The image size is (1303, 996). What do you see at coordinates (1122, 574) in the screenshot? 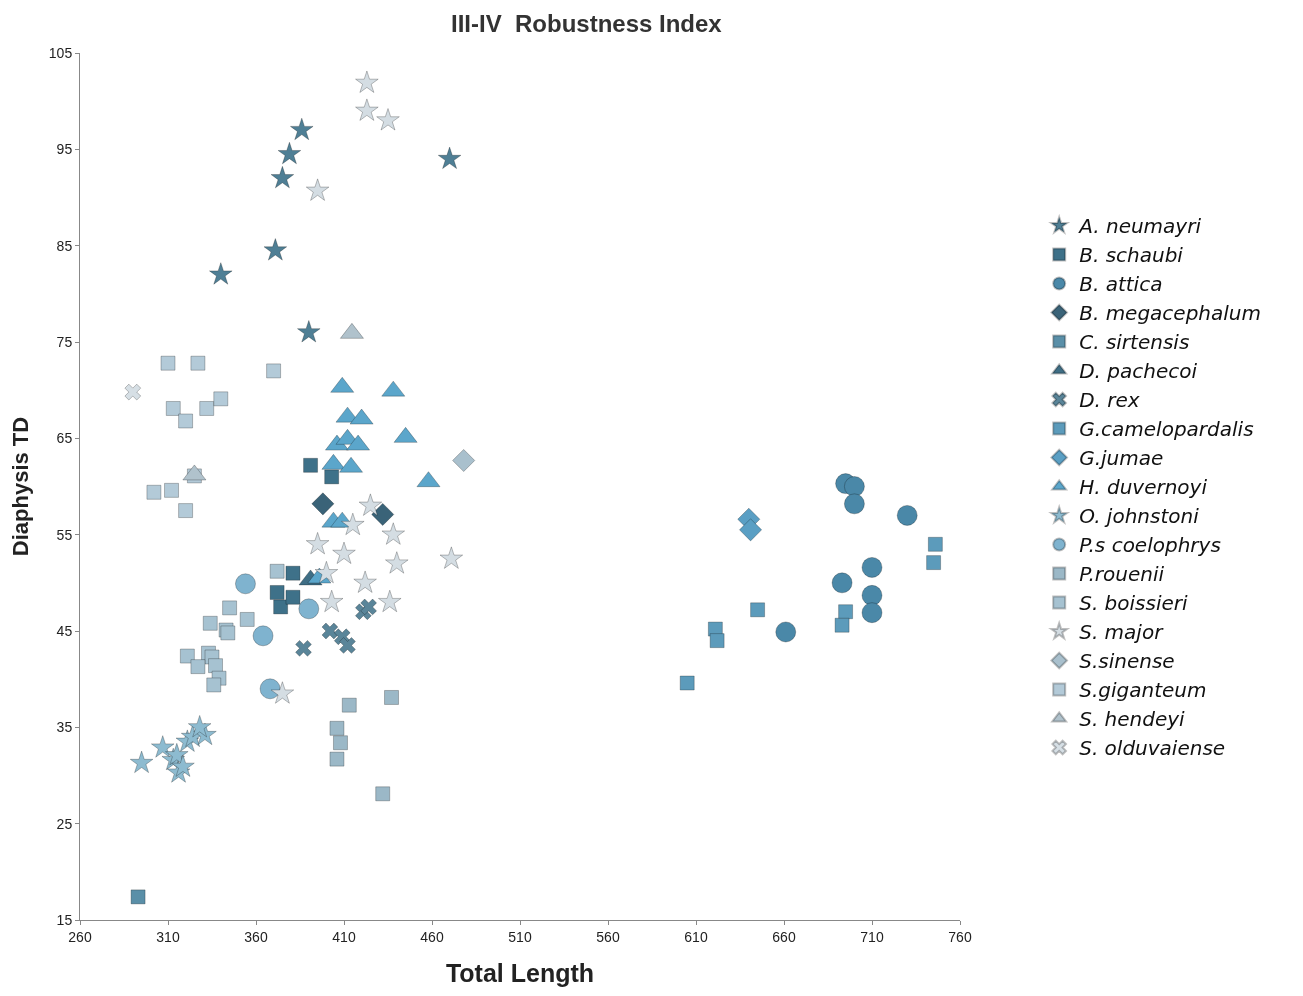
I see `legend-label: P.rouenii` at bounding box center [1122, 574].